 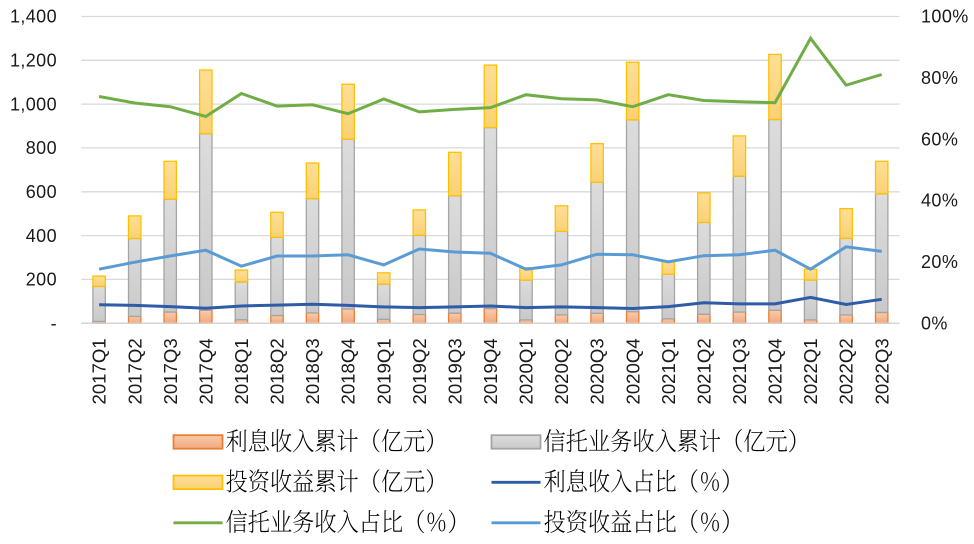 I want to click on svg-text: 2020Q1, so click(x=526, y=371).